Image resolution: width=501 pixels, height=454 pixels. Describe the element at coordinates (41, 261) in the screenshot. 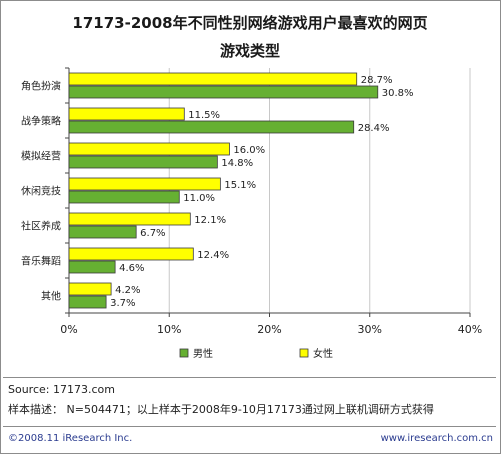

I see `category-label: 音乐舞蹈` at that location.